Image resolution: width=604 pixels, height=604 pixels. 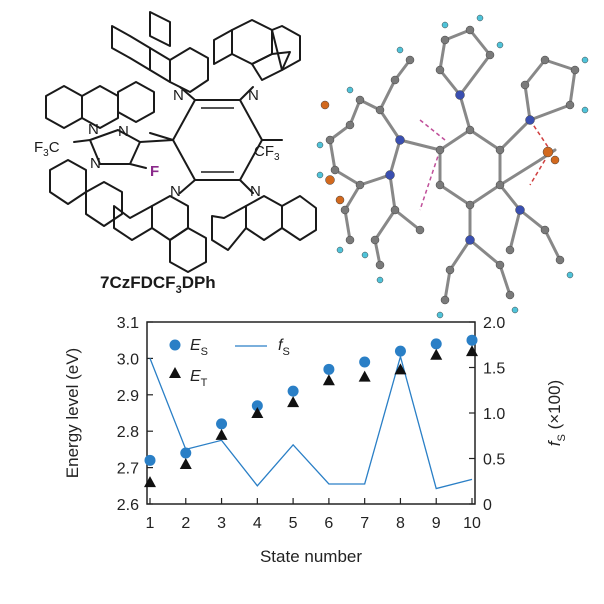 I want to click on carbazole-top-right, so click(x=257, y=50).